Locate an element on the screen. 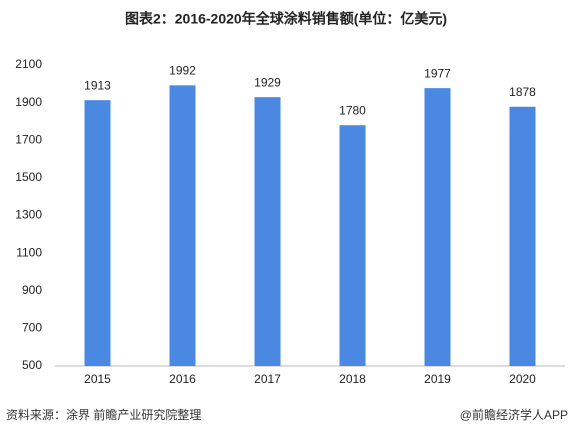  data-label: 1913 is located at coordinates (97, 85).